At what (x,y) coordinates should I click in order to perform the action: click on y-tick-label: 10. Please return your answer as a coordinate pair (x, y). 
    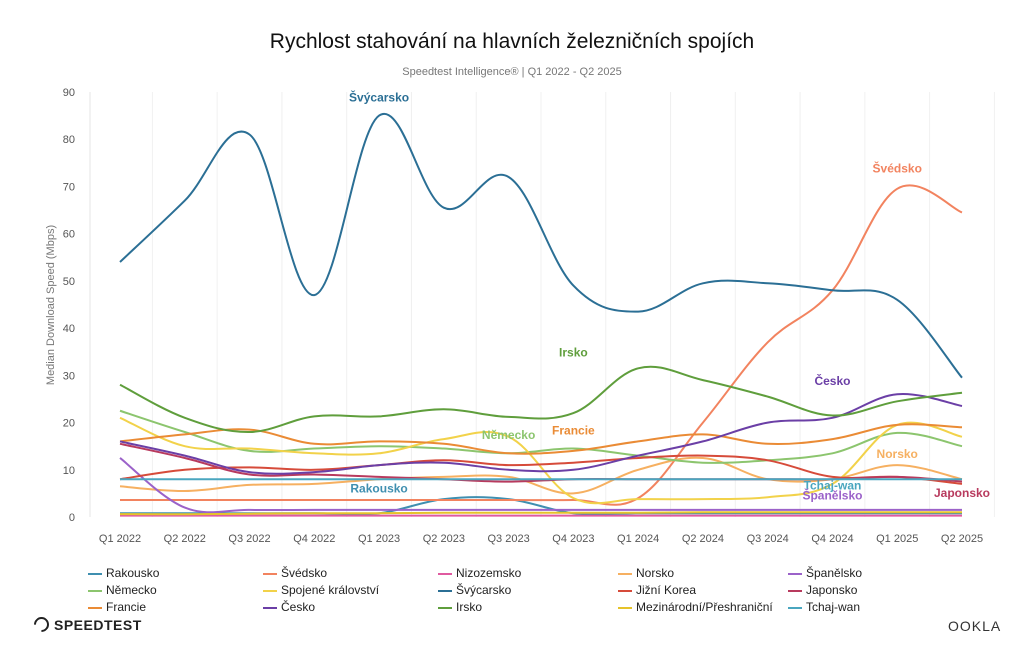
    Looking at the image, I should click on (69, 471).